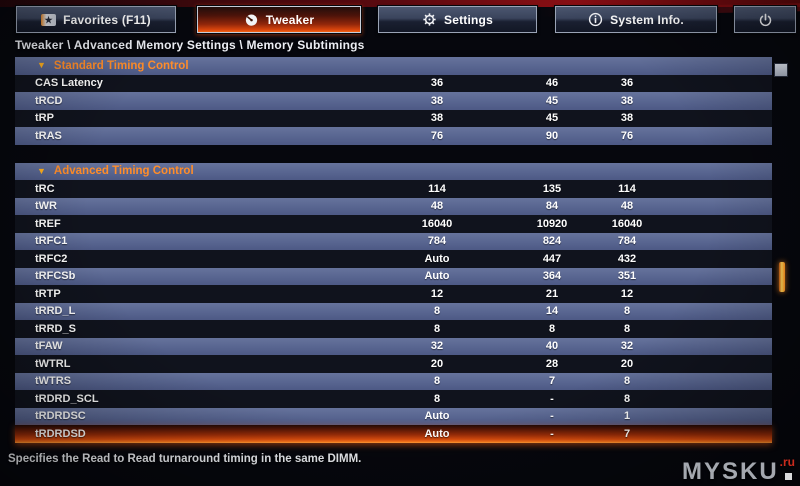 This screenshot has width=800, height=486. Describe the element at coordinates (393, 381) in the screenshot. I see `timing-row: tWTRS 8 7 8` at that location.